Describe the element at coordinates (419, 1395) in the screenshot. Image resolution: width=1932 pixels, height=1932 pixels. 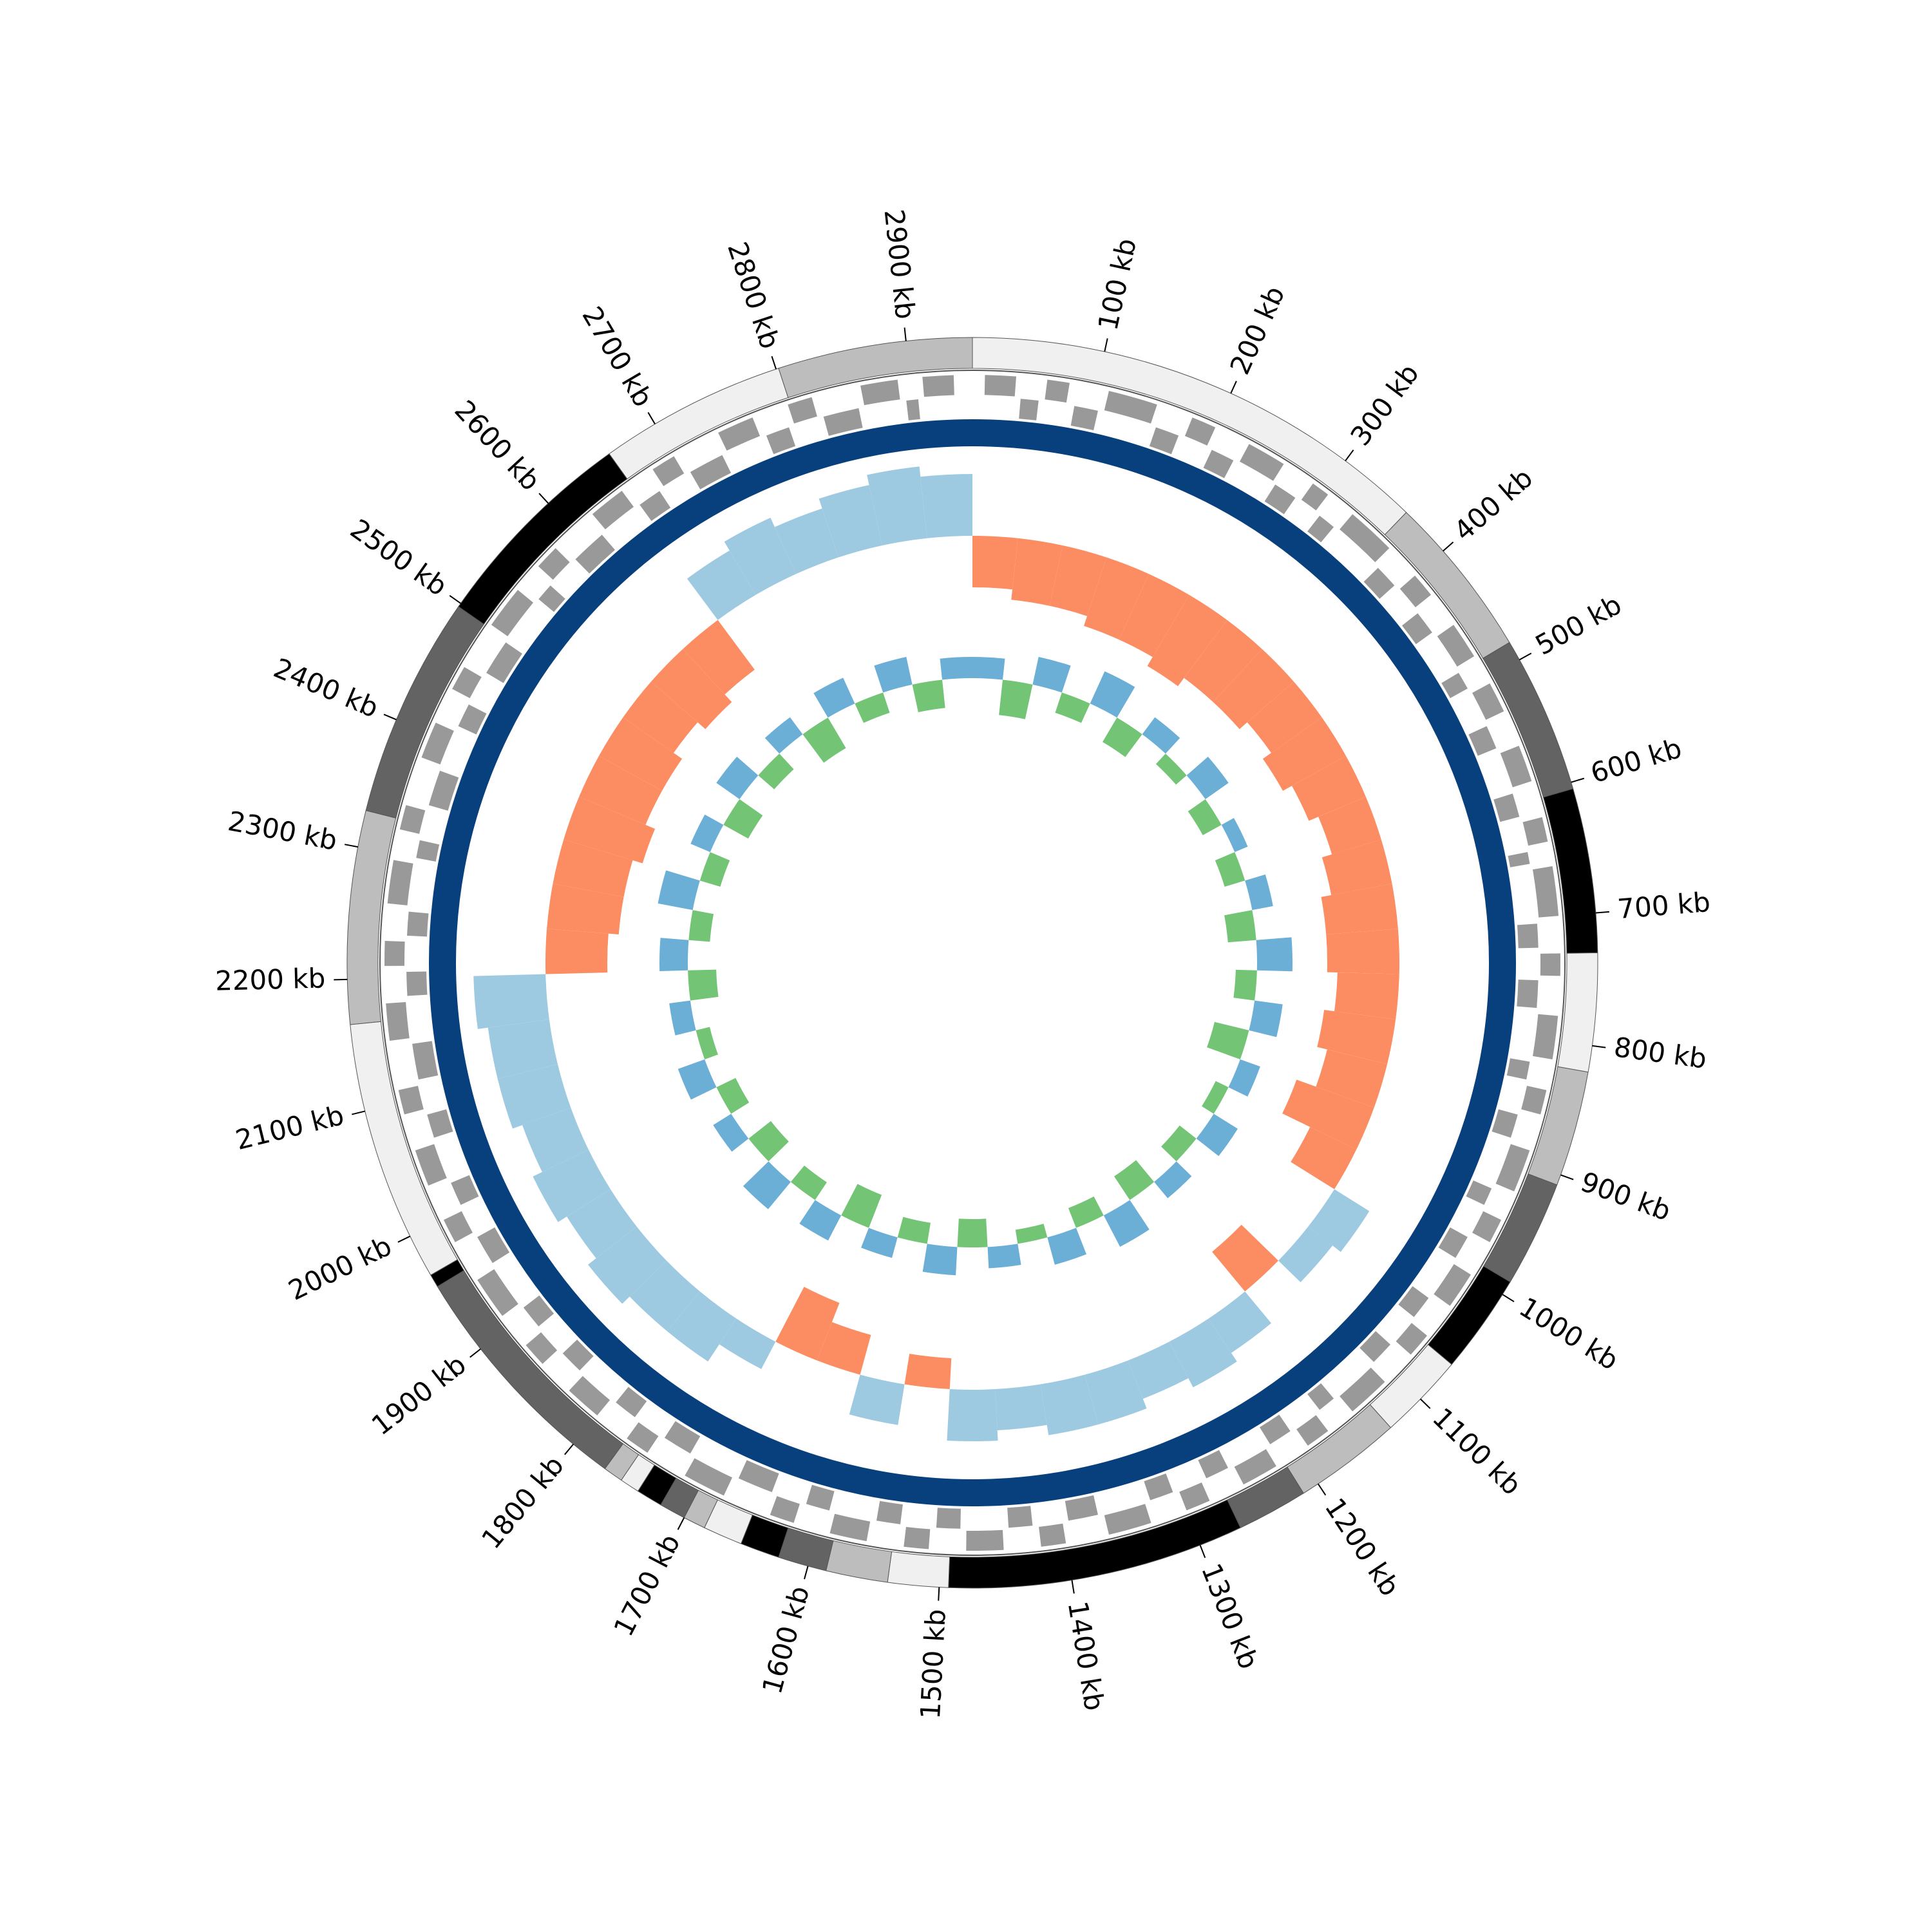
I see `tick-label: 1900 kb` at that location.